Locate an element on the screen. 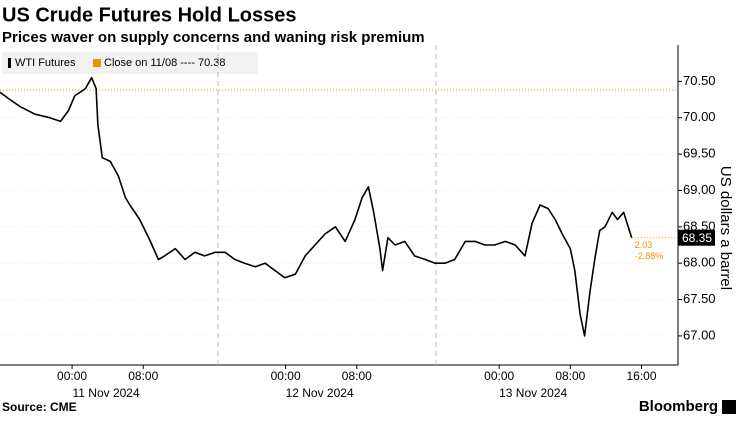  last-value-box is located at coordinates (696, 237).